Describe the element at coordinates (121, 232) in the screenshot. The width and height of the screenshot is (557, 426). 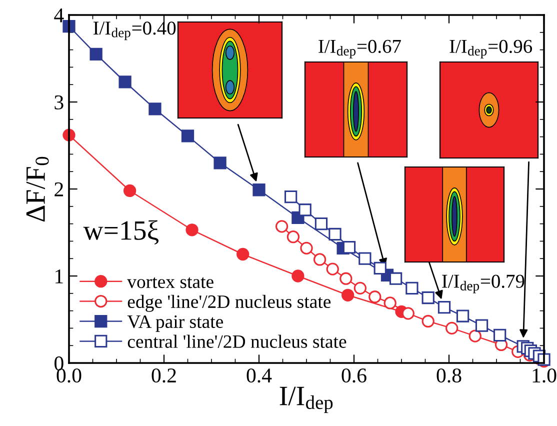
I see `annotation: w=15ξ` at that location.